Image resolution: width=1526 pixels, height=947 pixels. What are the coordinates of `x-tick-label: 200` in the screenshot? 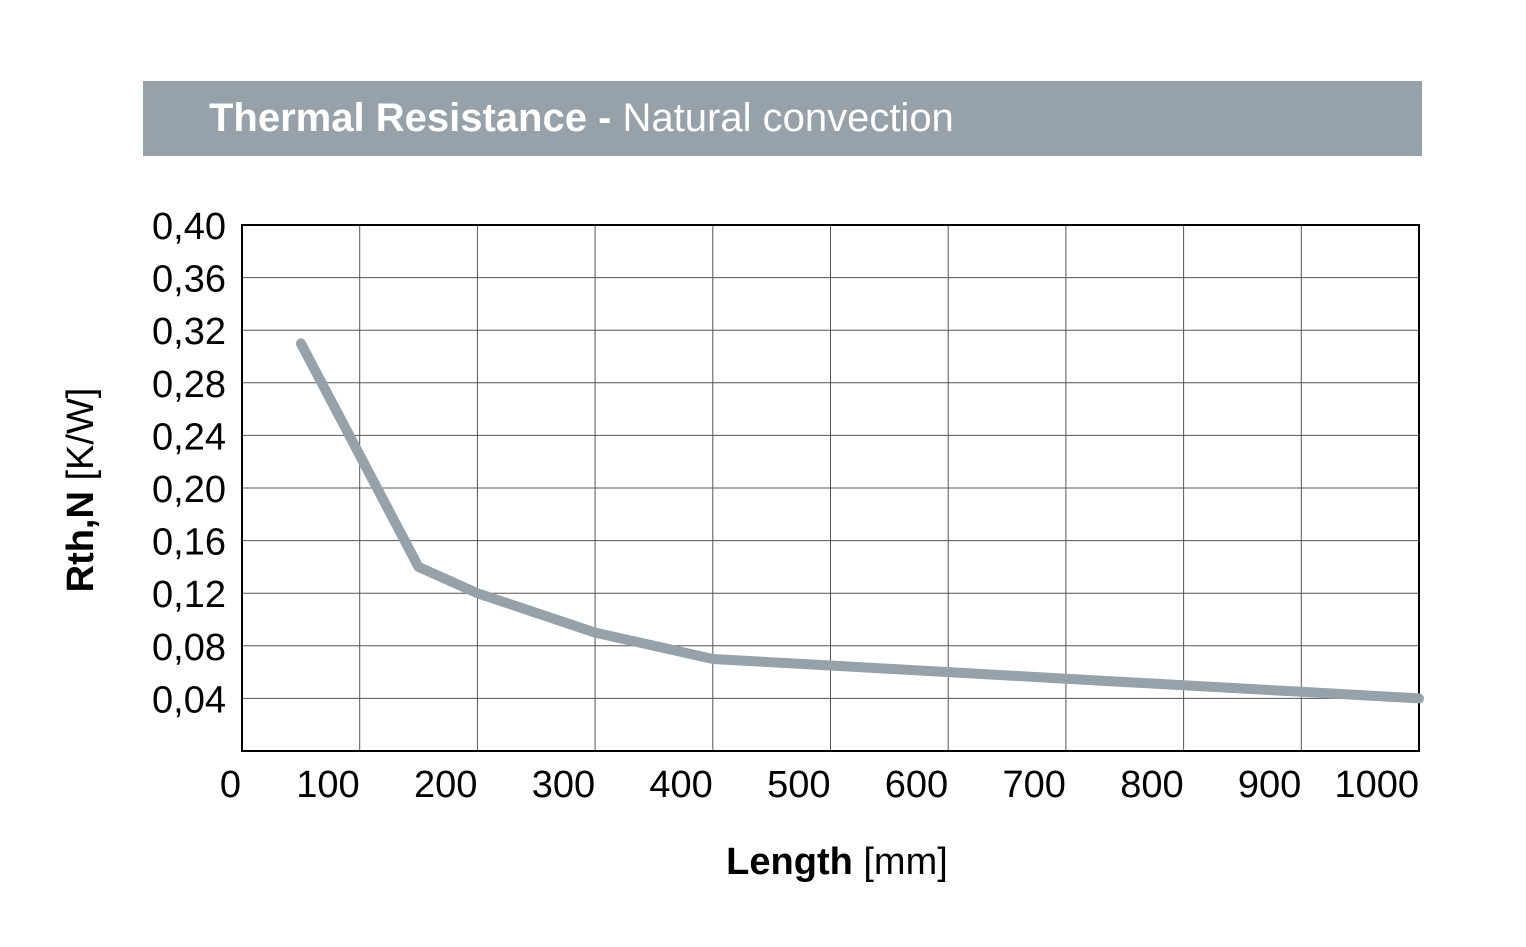 It's located at (445, 785).